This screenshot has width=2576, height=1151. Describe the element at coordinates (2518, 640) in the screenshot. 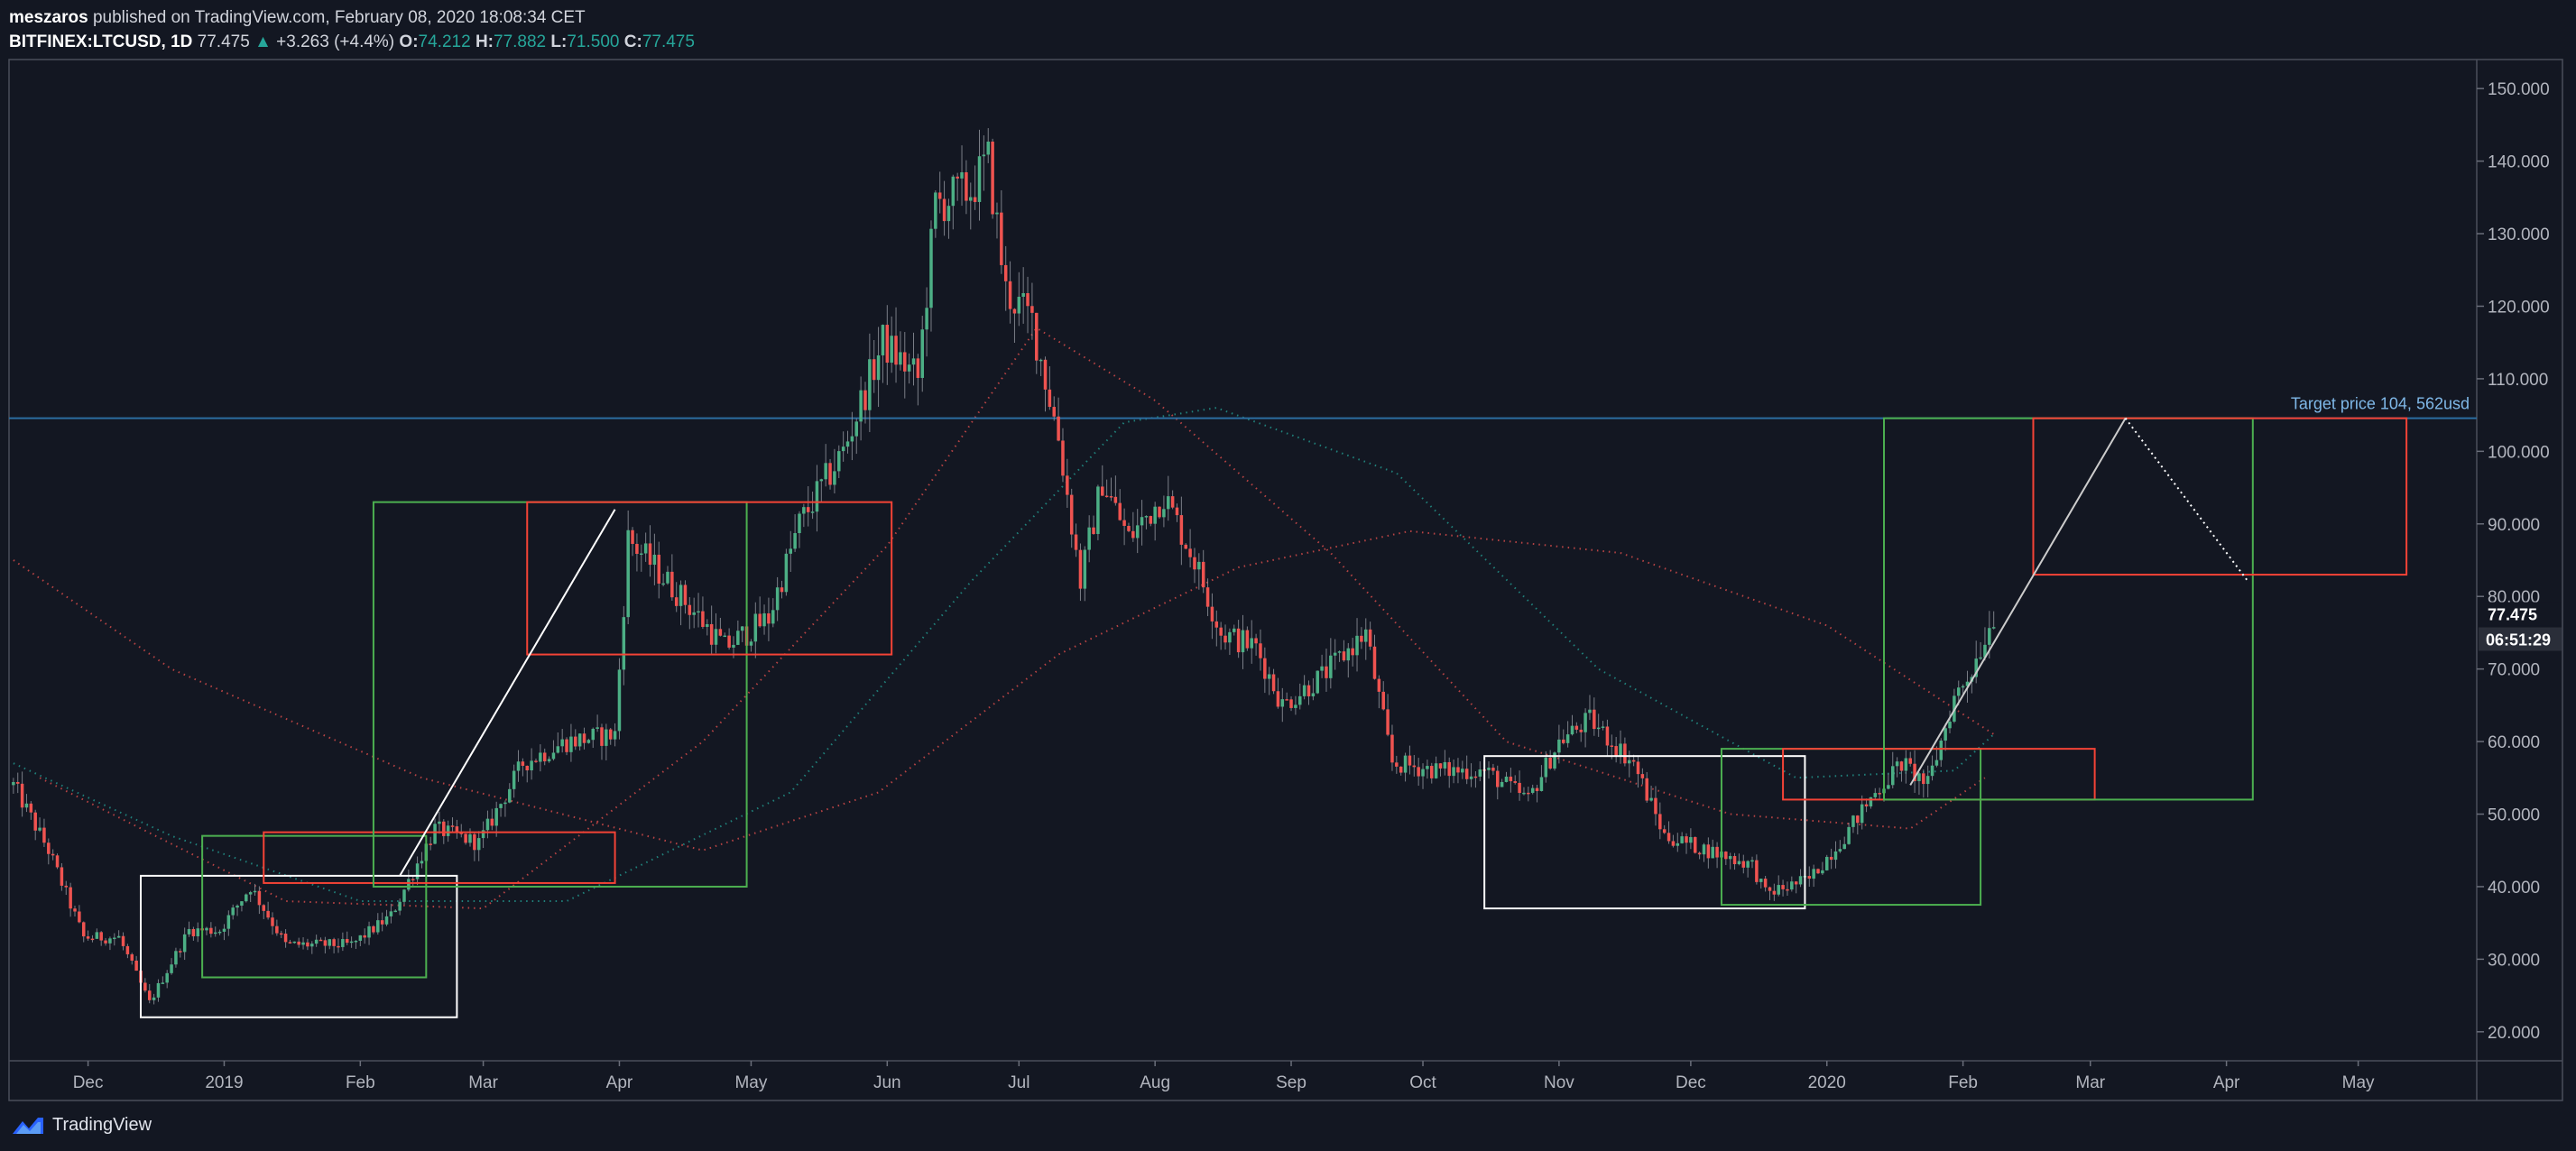

I see `countdown-value: 06:51:29` at that location.